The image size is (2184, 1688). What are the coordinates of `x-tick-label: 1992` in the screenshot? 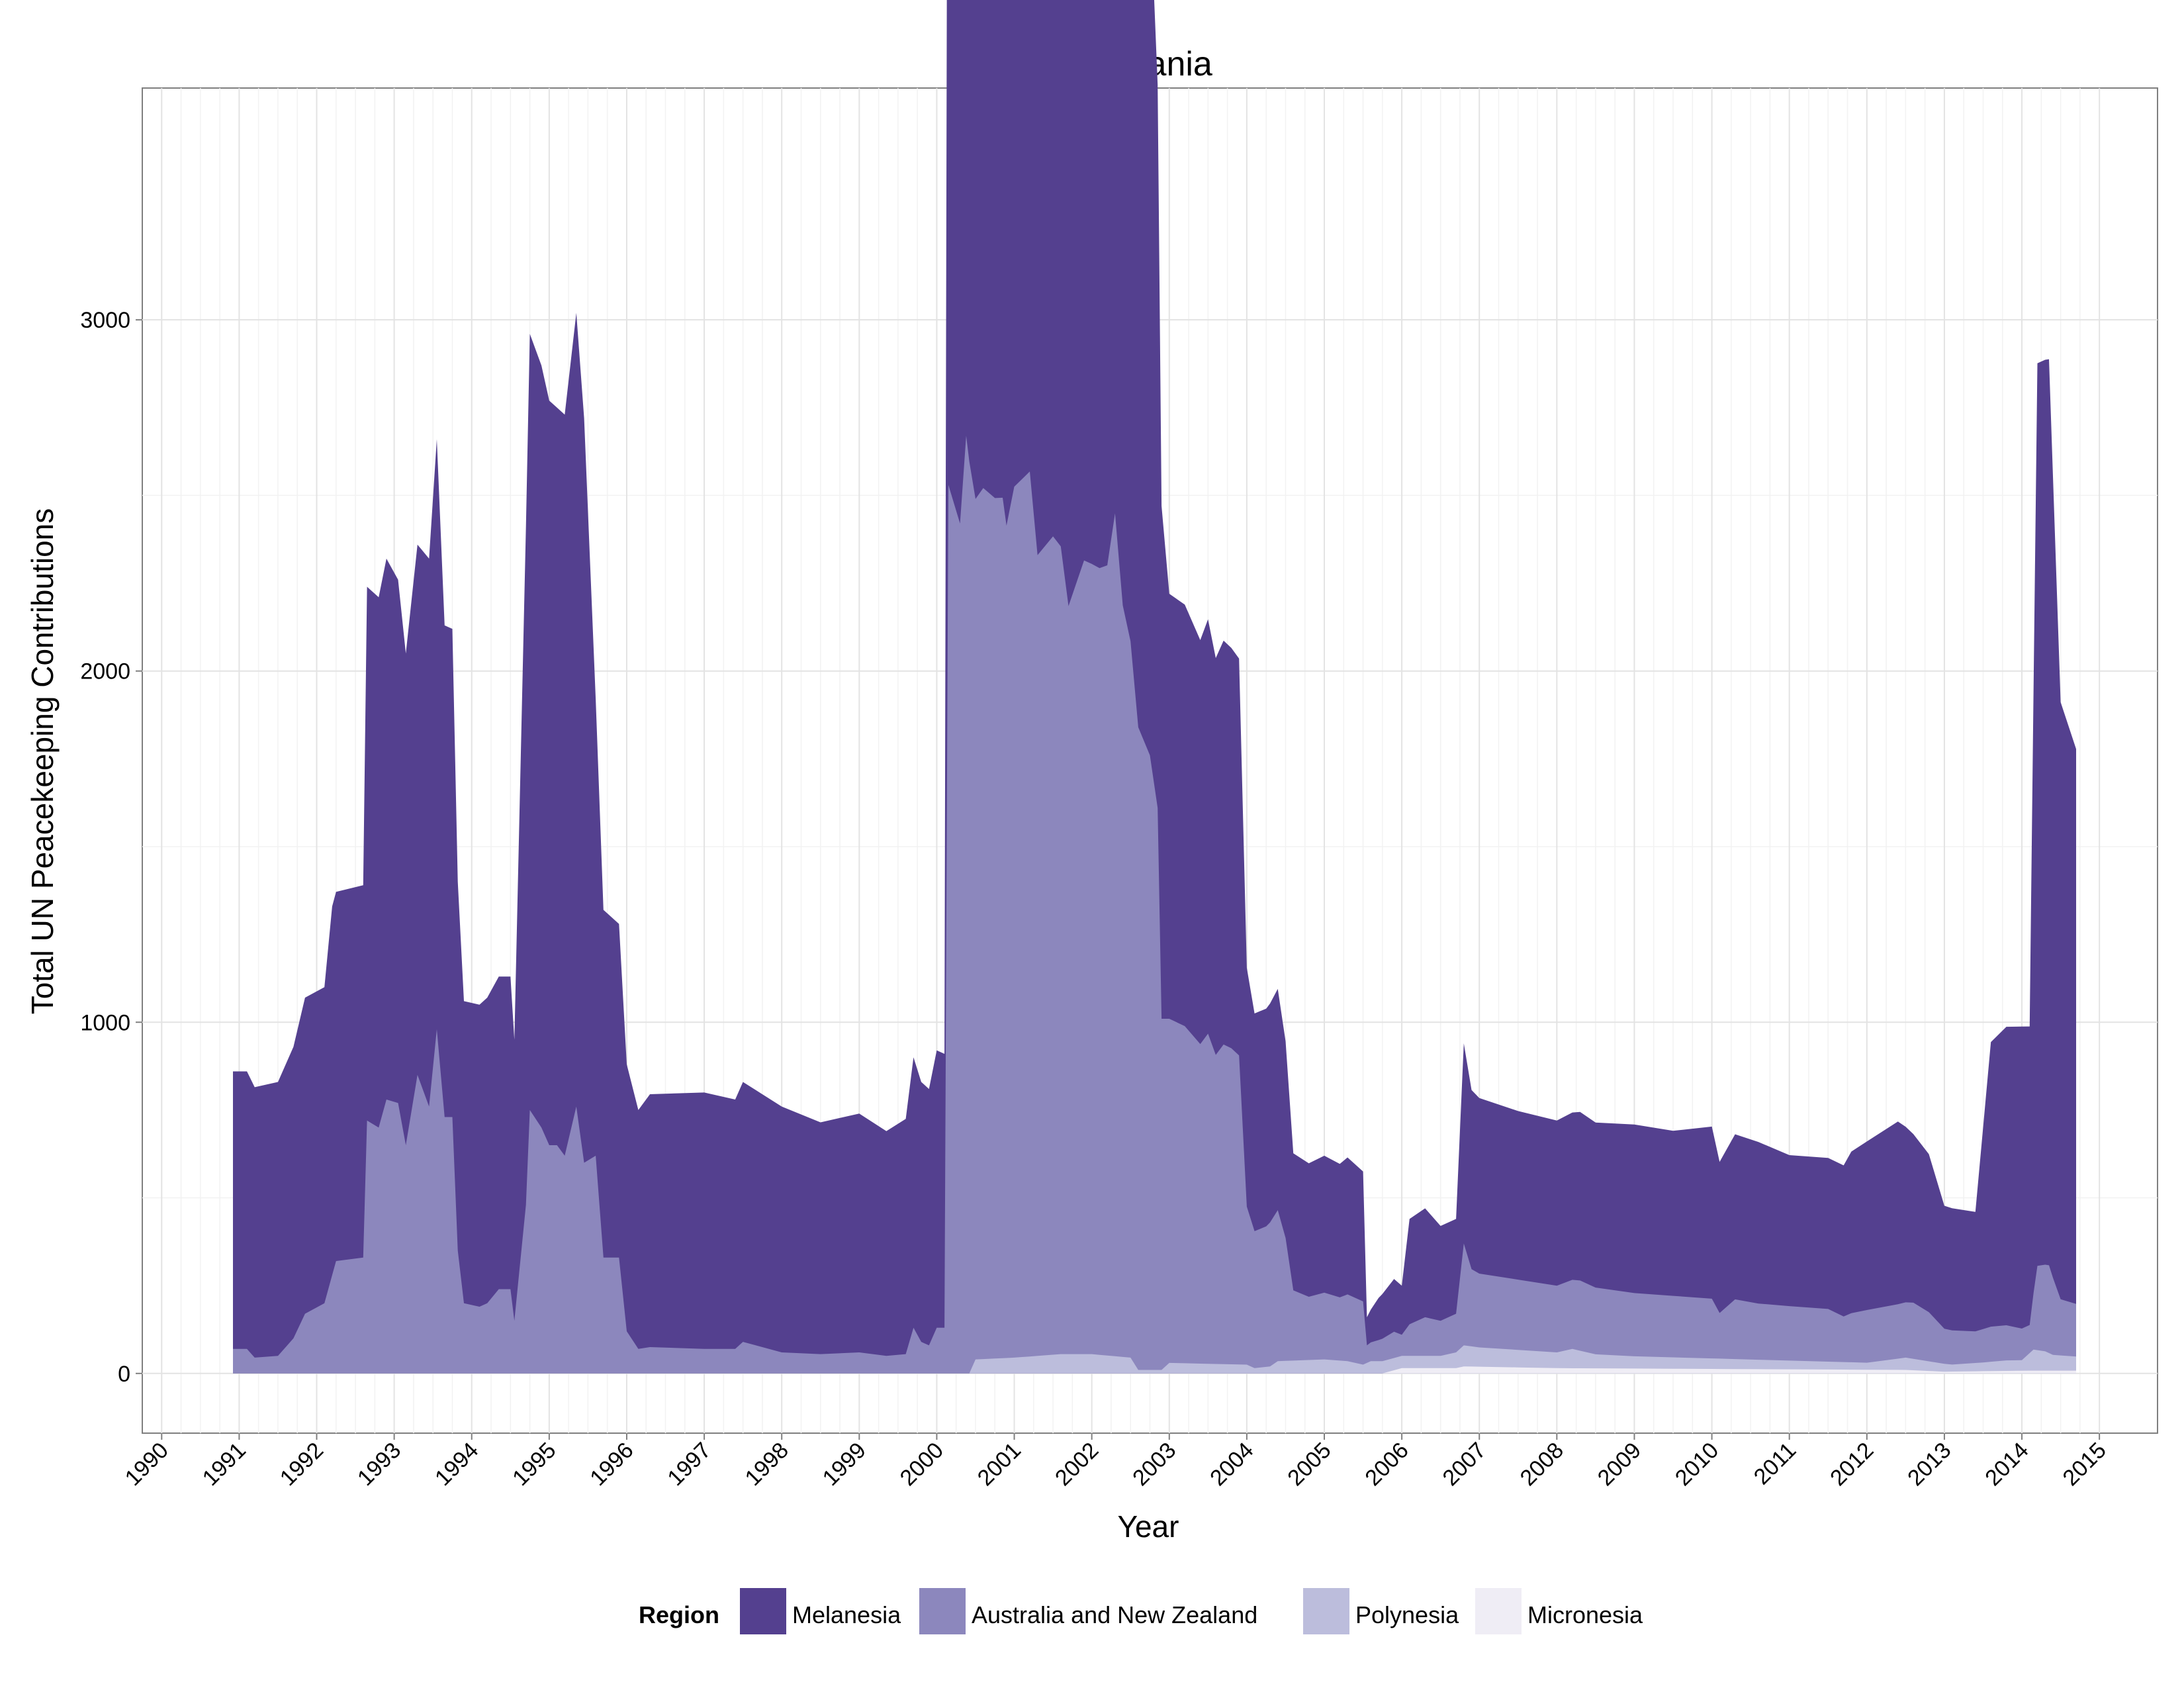 It's located at (301, 1464).